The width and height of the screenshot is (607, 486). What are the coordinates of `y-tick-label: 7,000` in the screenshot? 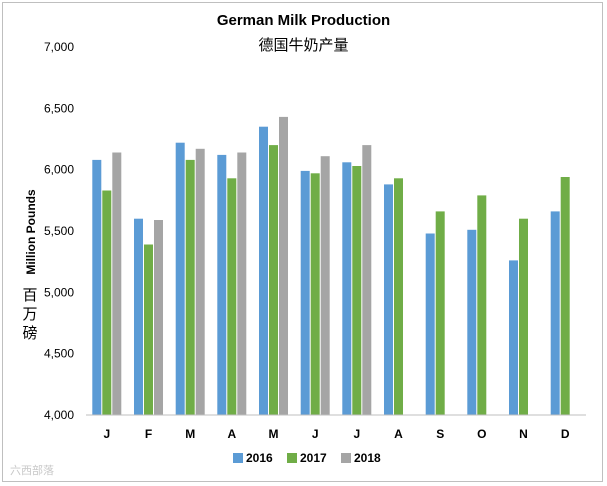 It's located at (59, 47).